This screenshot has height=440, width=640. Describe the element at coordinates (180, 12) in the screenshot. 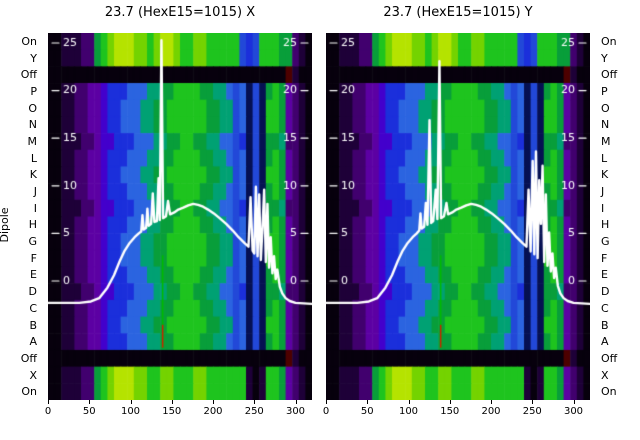

I see `panel-x-title: 23.7 (HexE15=1015) X` at that location.